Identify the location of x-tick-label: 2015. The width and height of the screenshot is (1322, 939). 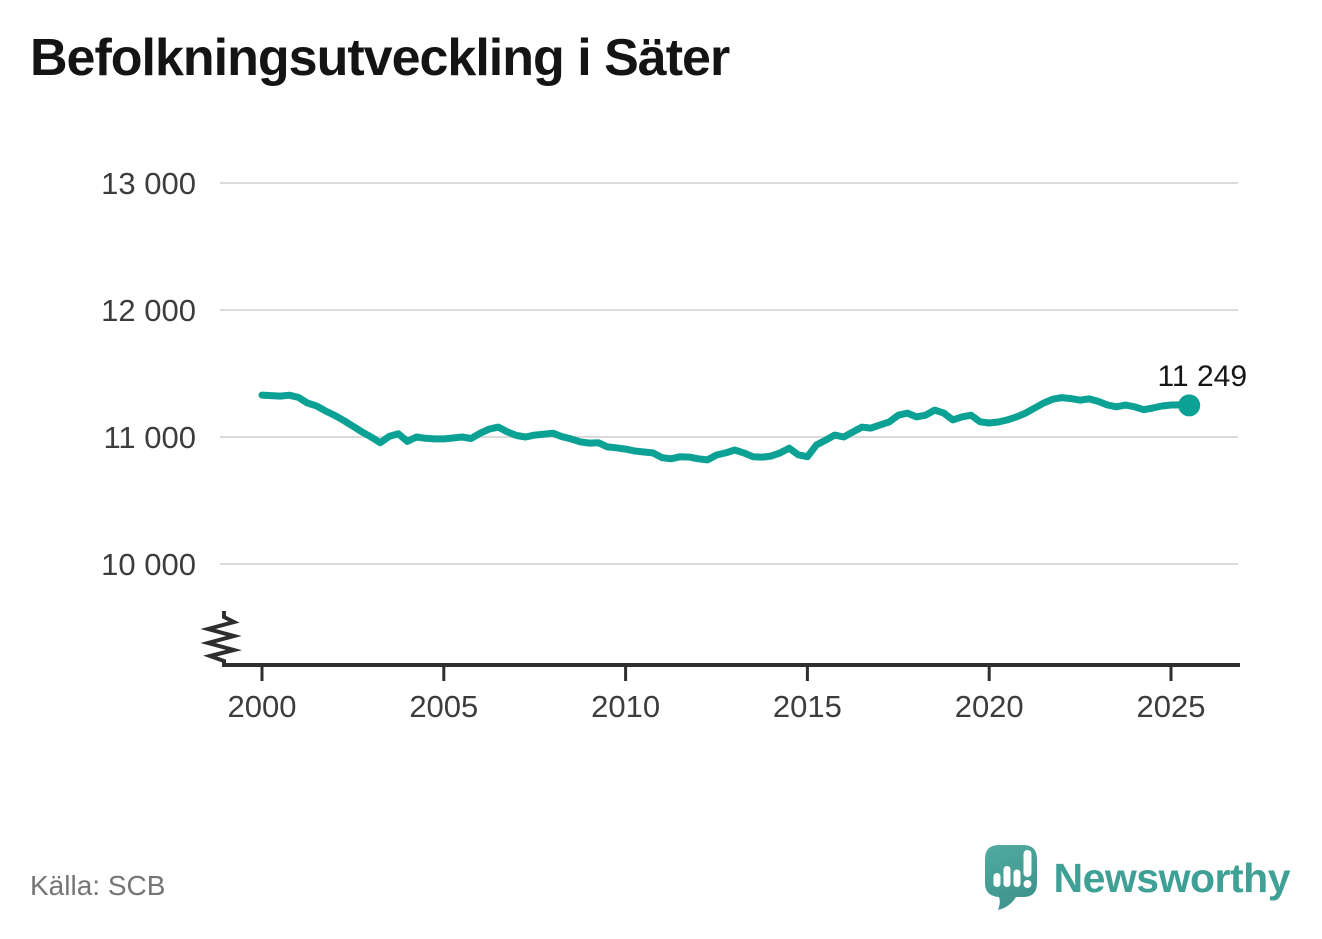
(807, 706).